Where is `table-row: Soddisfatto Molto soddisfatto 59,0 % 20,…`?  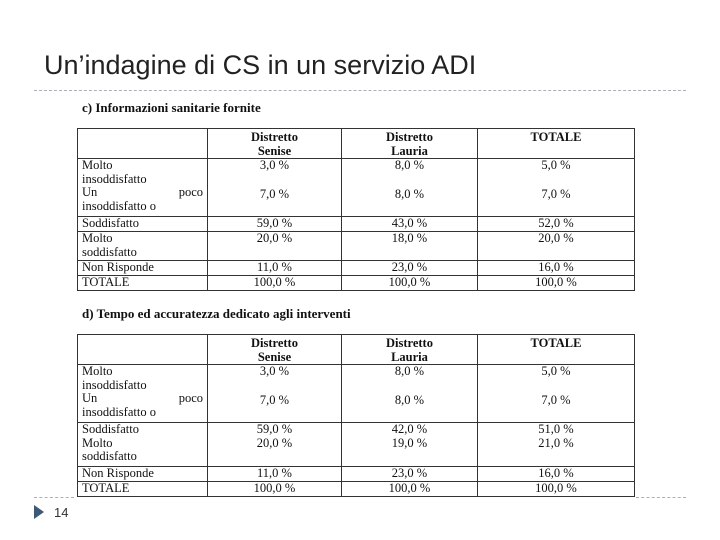 table-row: Soddisfatto Molto soddisfatto 59,0 % 20,… is located at coordinates (356, 444).